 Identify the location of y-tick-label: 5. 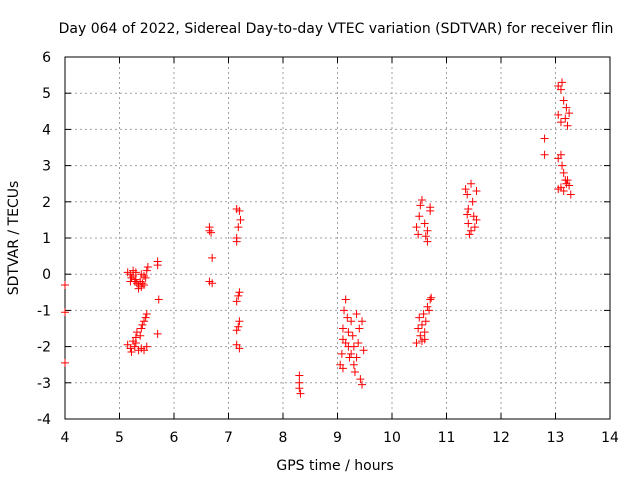
(46, 94).